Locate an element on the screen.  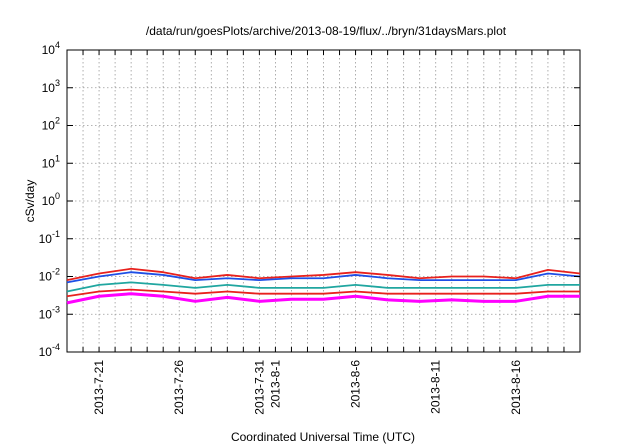
y-tick-label: 10⁻³ is located at coordinates (49, 312).